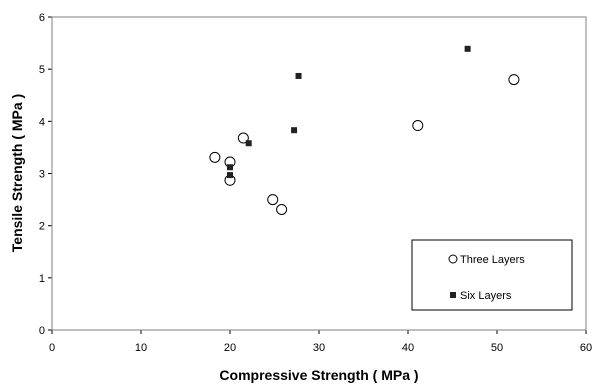  What do you see at coordinates (42, 18) in the screenshot?
I see `y-tick-label: 6` at bounding box center [42, 18].